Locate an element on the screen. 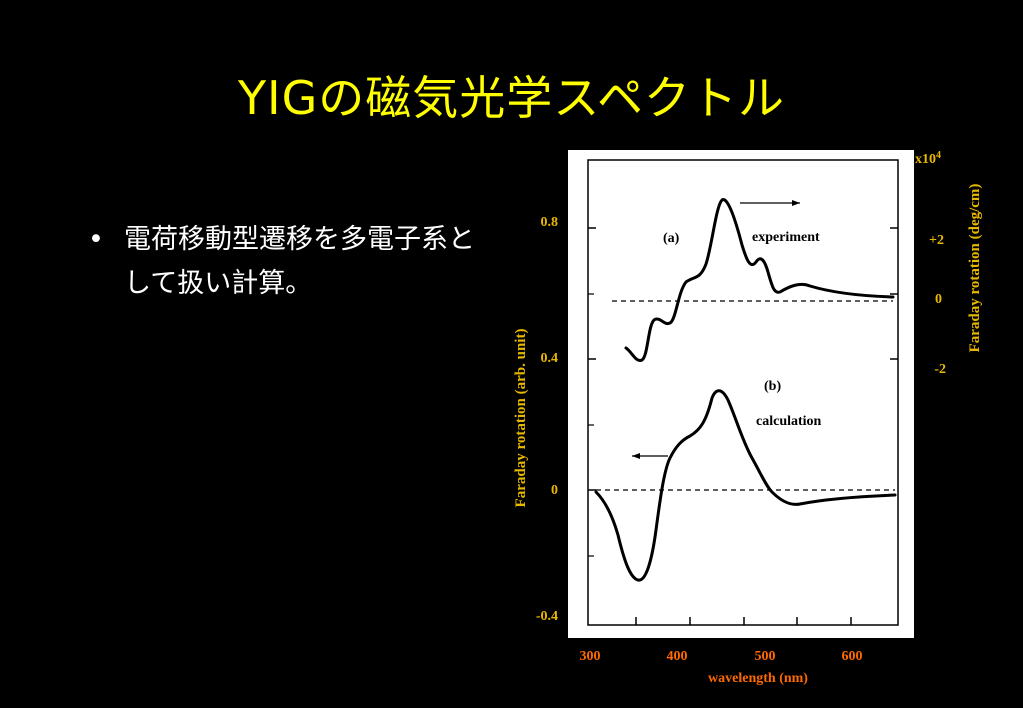 The width and height of the screenshot is (1023, 708). arrow-right-icon is located at coordinates (796, 203).